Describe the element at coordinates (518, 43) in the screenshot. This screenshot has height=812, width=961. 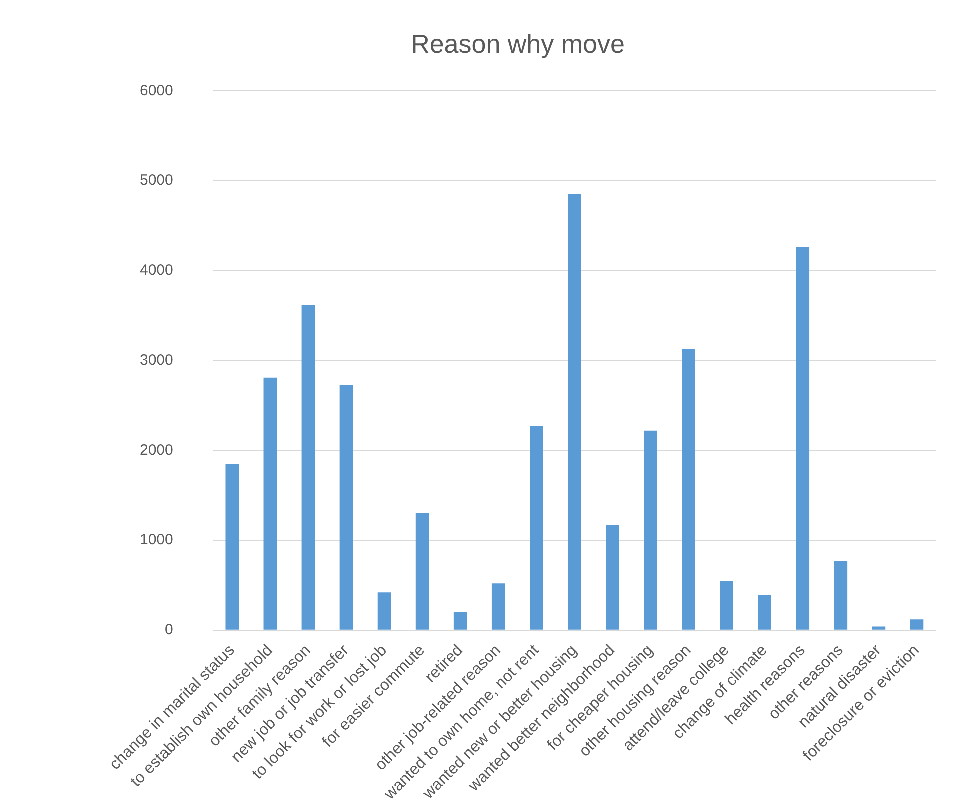
I see `chart-title: Reason why move` at that location.